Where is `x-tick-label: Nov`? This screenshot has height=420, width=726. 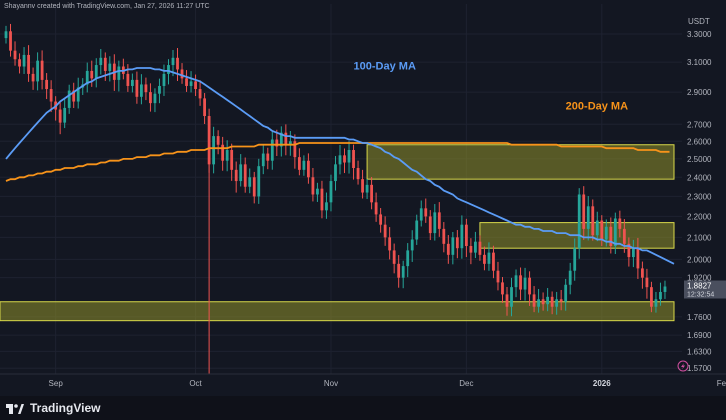
x-tick-label: Nov is located at coordinates (331, 383).